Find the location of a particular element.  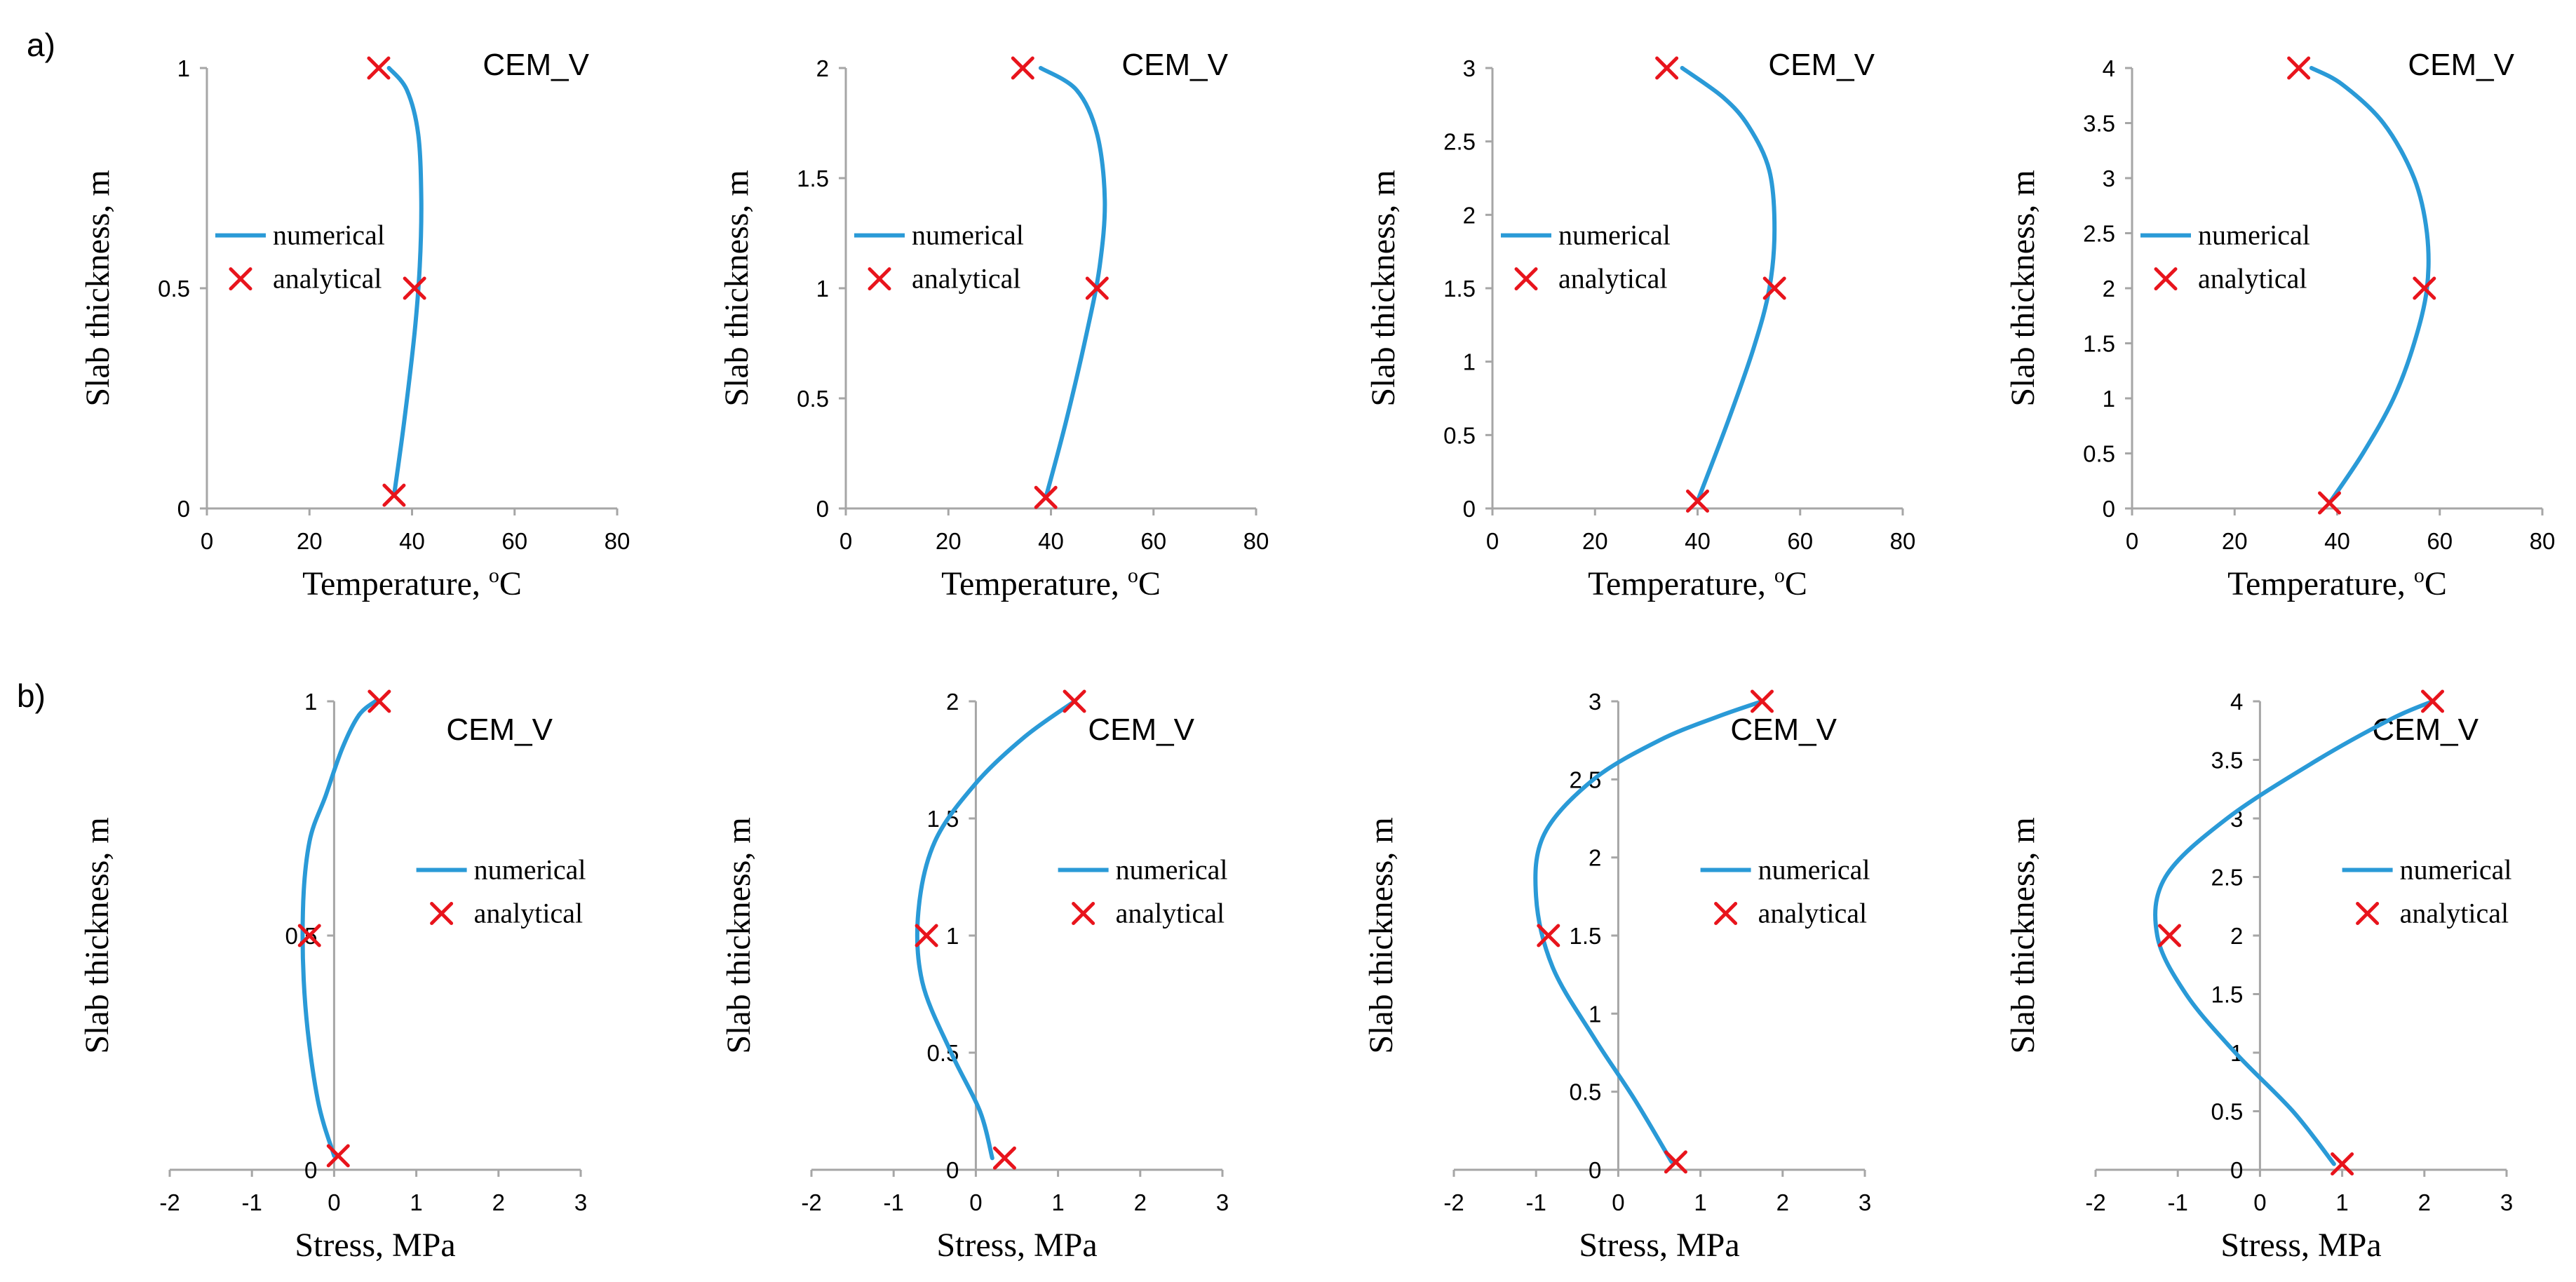

row-label-a: a) is located at coordinates (41, 45).